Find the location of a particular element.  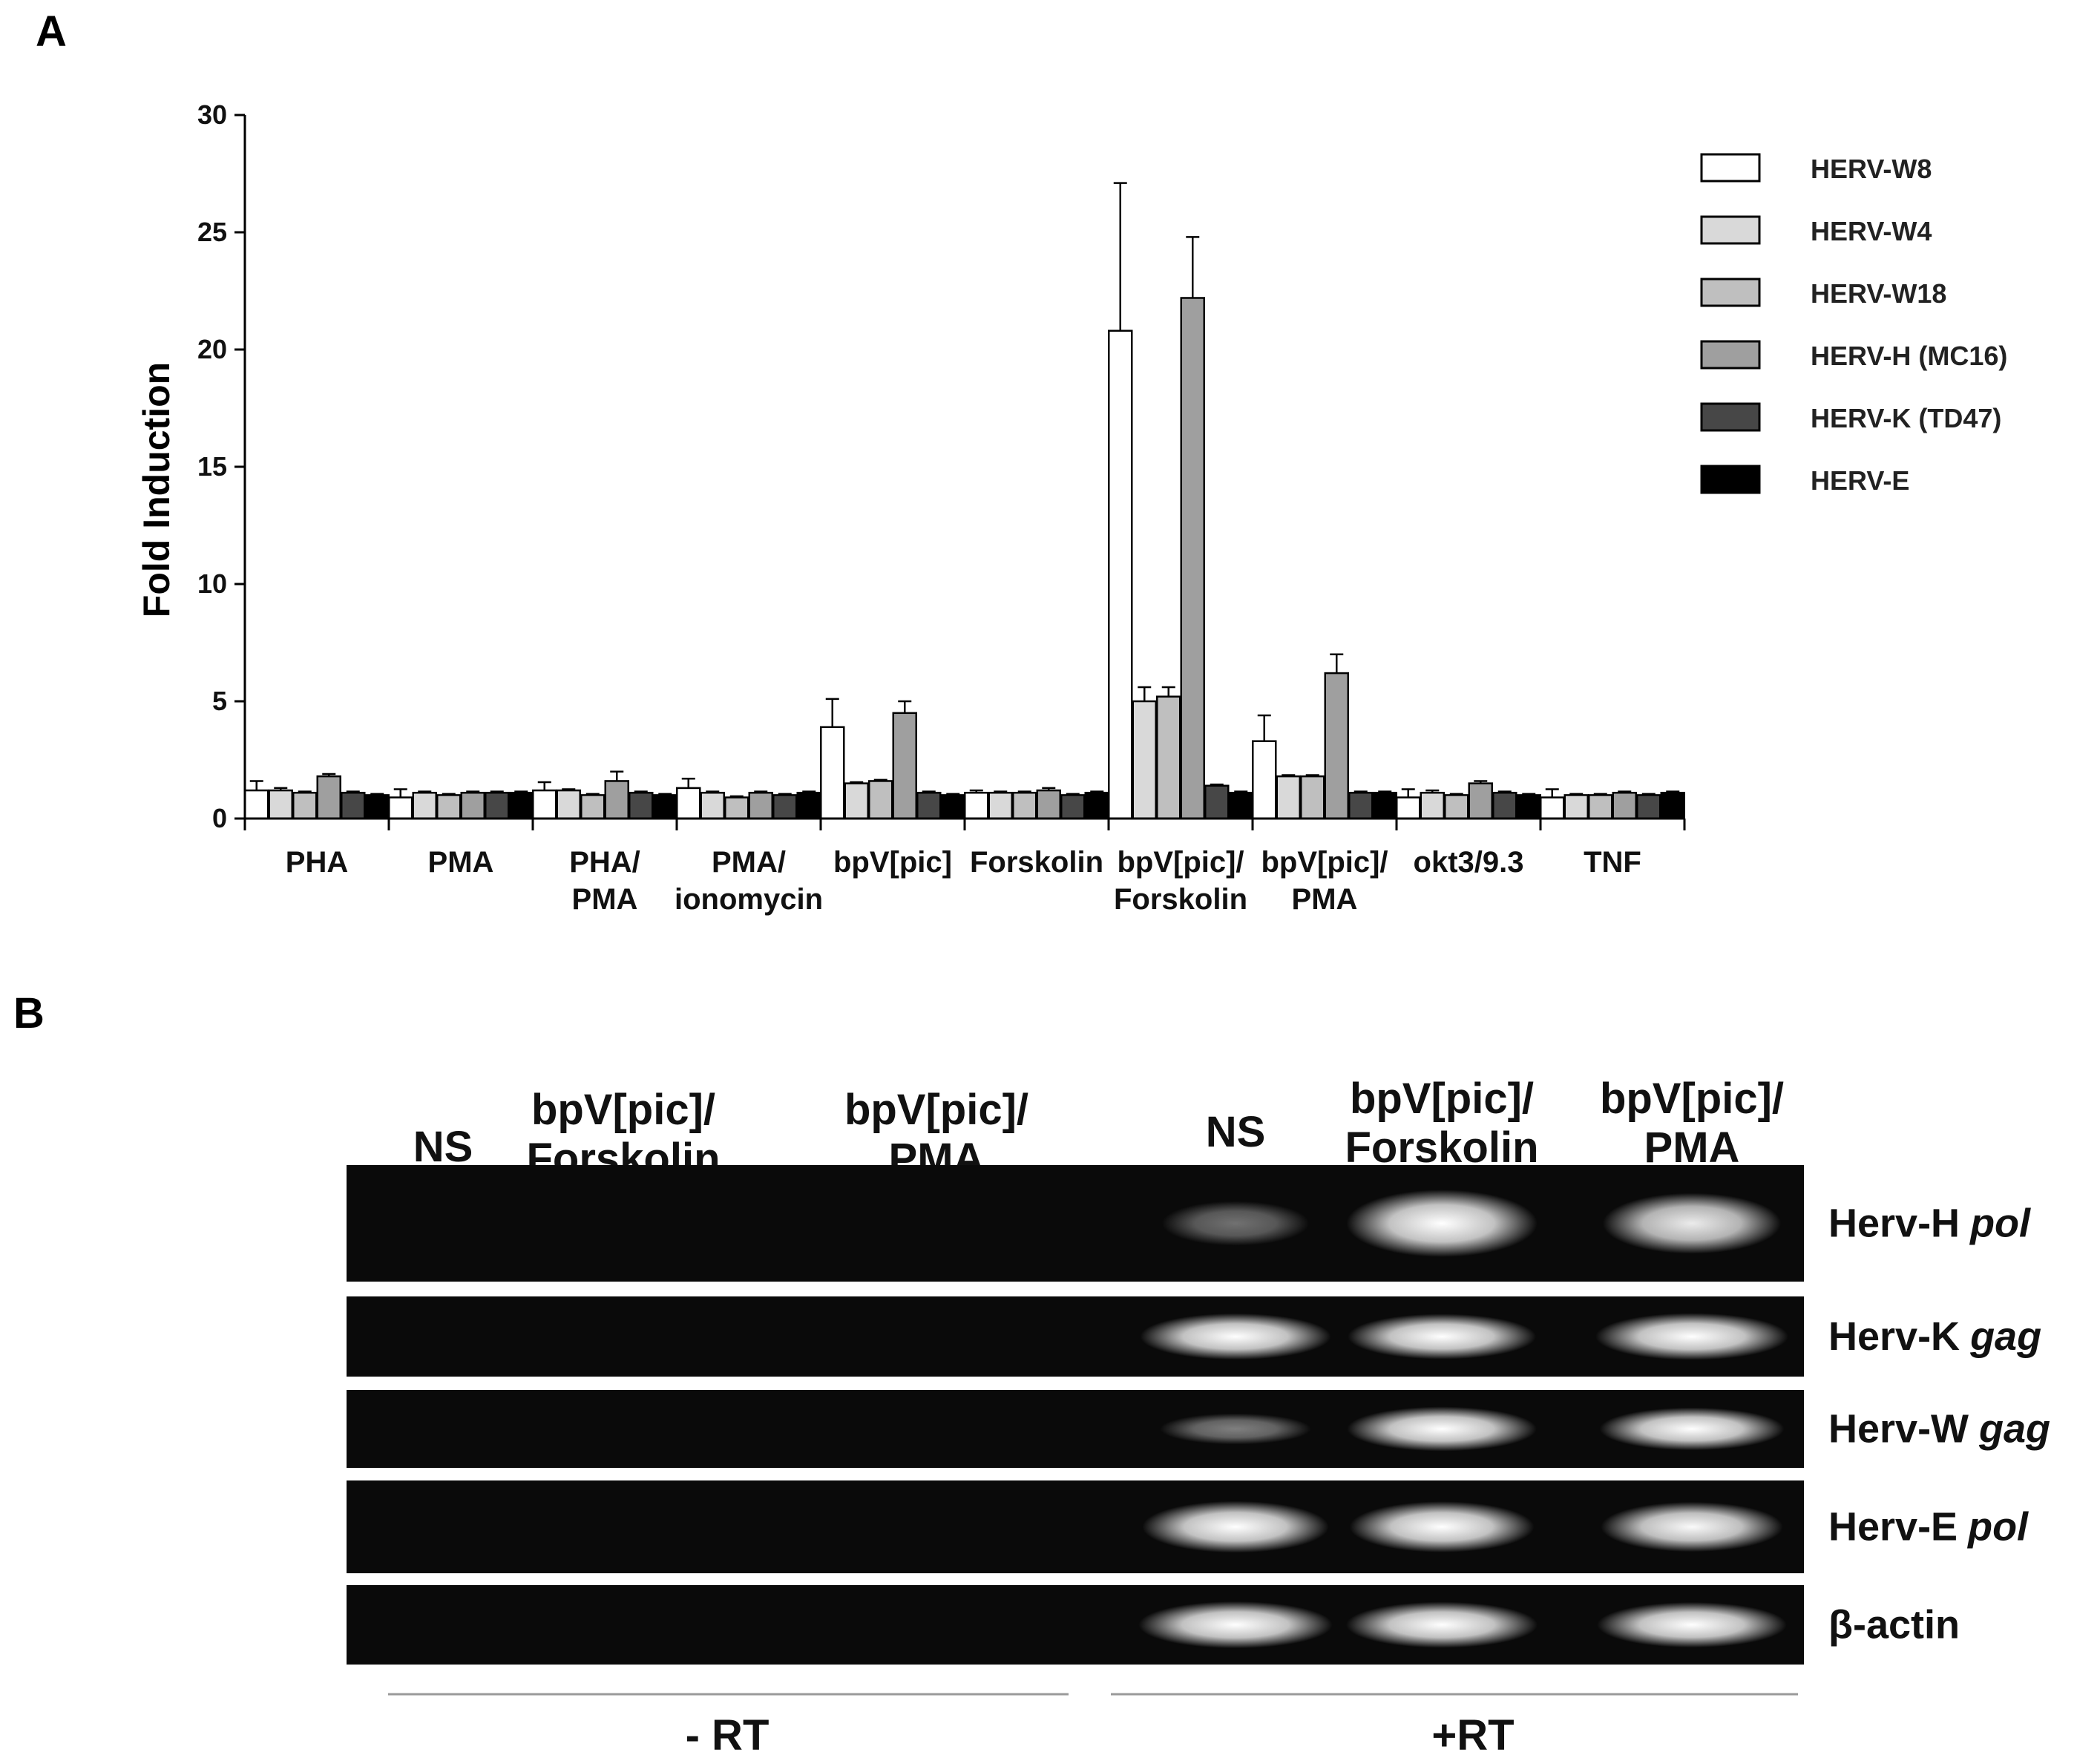

gel-lane-label: NS is located at coordinates (443, 1147).